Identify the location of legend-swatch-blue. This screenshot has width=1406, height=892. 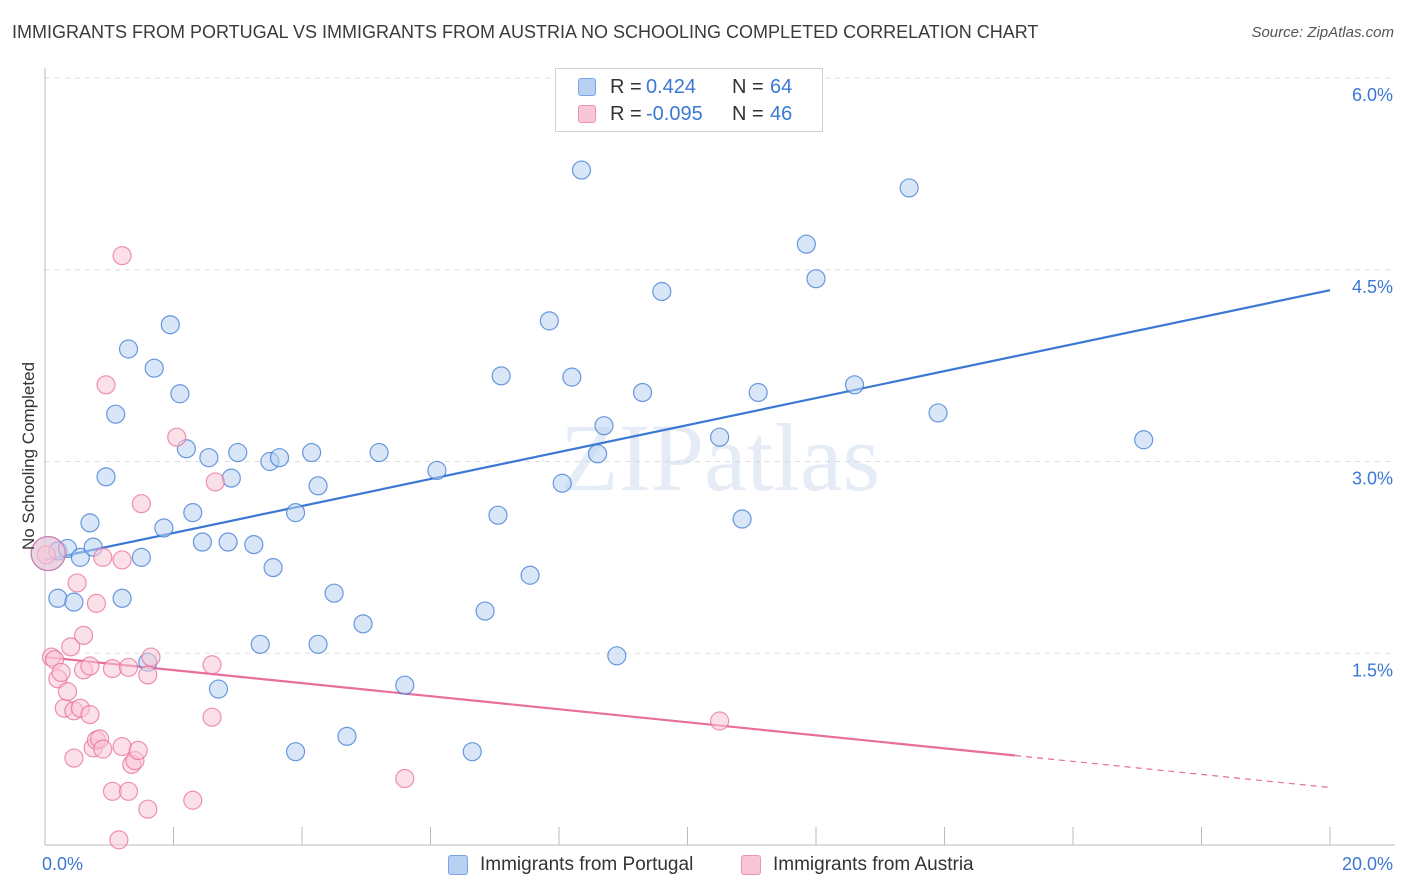
(587, 87).